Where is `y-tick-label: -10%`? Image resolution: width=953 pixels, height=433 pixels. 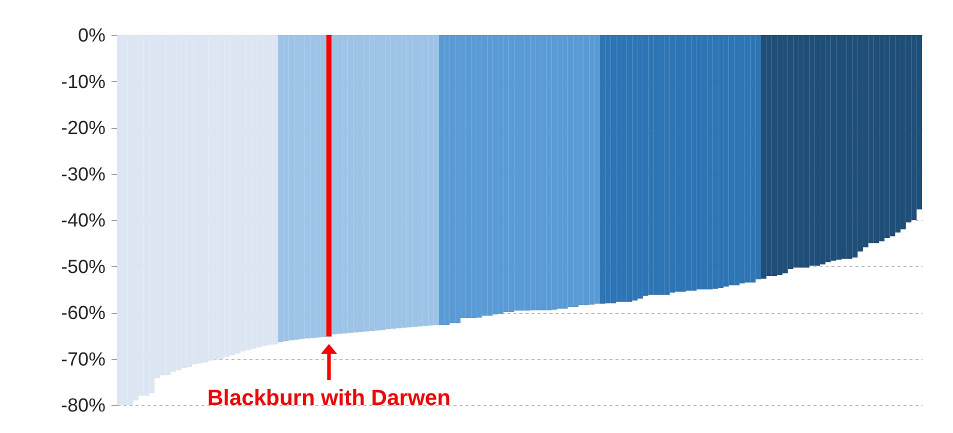 y-tick-label: -10% is located at coordinates (83, 82).